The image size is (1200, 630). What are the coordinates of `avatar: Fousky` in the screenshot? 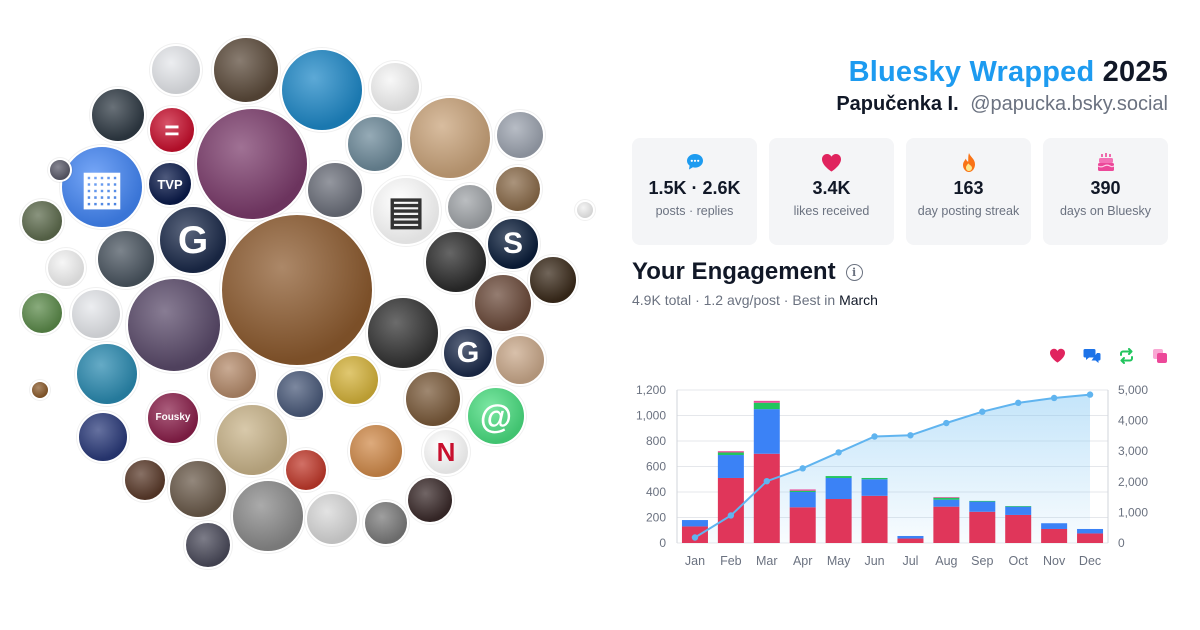 It's located at (173, 418).